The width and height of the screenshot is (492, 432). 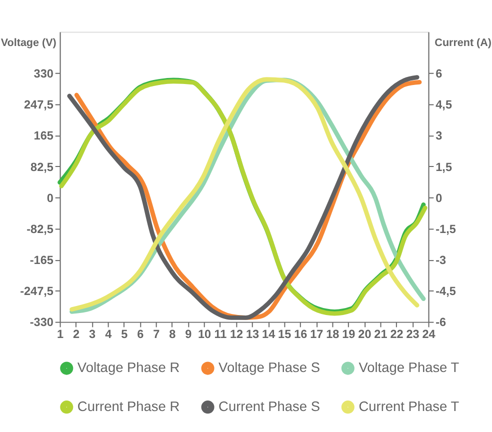 I want to click on y2-tick-label: 0, so click(x=439, y=198).